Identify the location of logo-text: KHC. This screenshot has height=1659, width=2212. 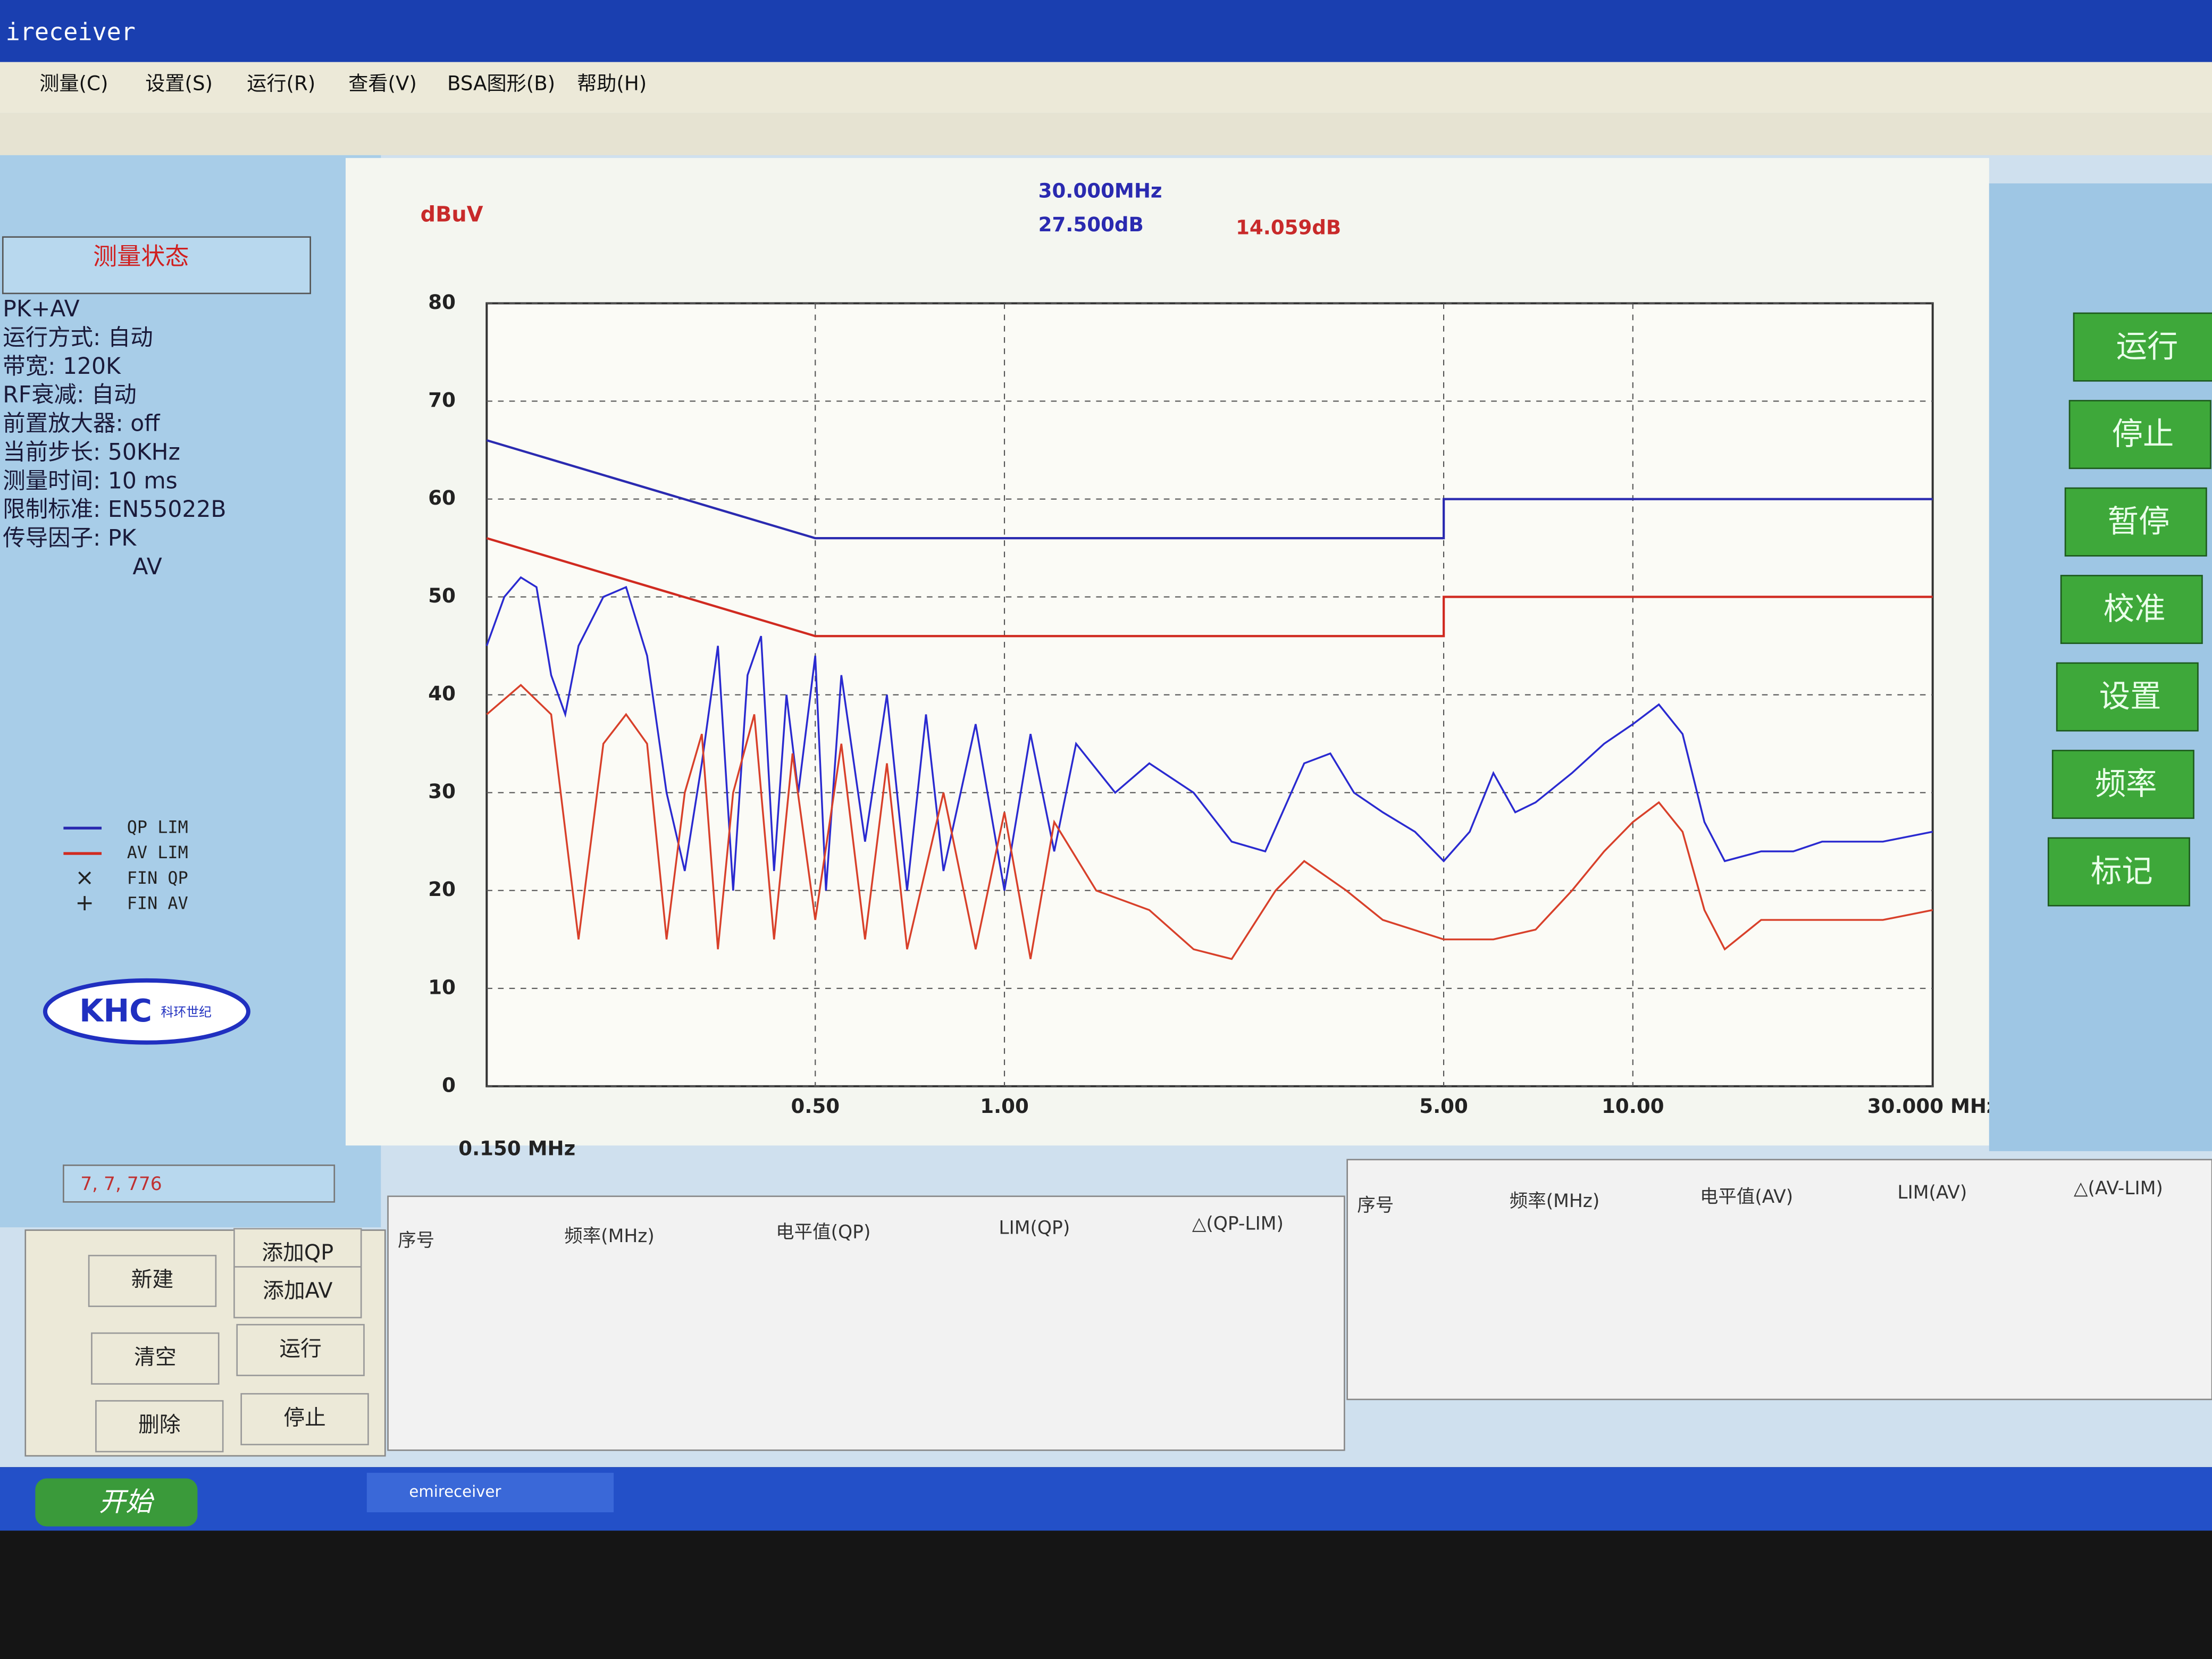
(115, 1011).